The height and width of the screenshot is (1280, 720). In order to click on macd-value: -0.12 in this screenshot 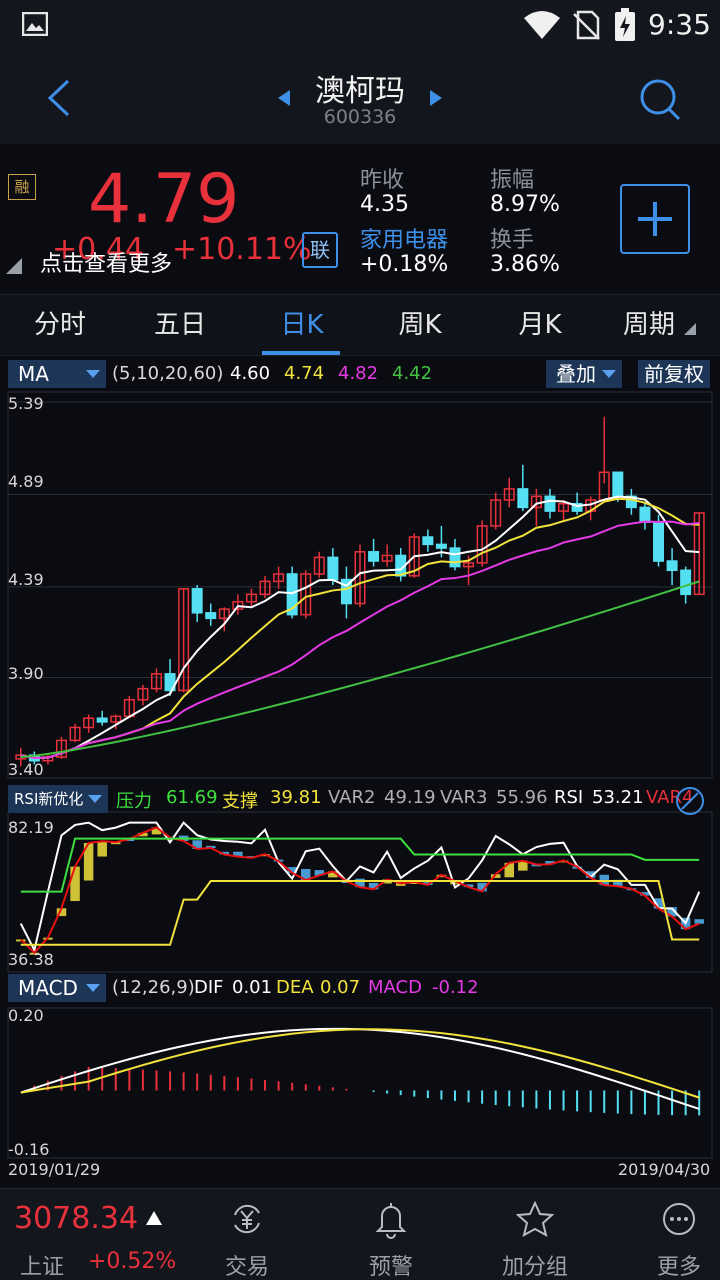, I will do `click(455, 987)`.